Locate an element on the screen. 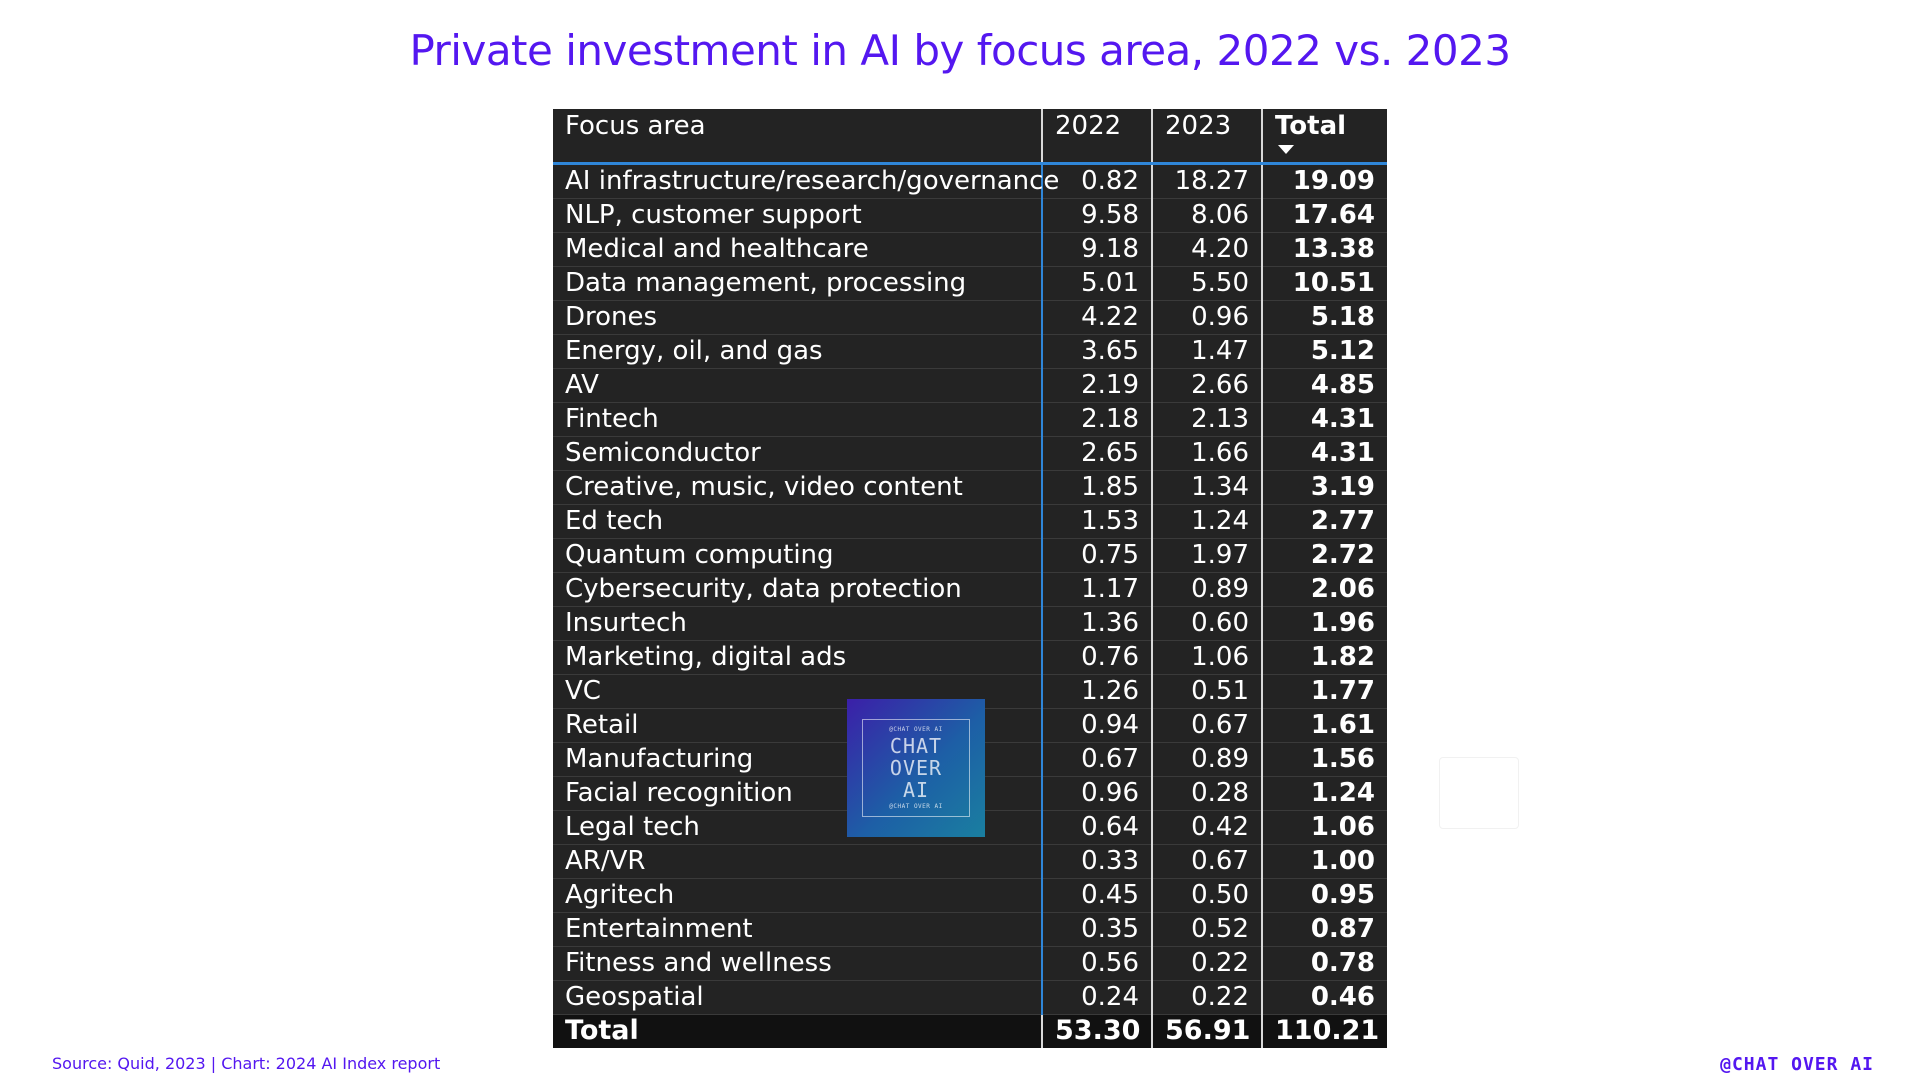  focus-area-cell: Fitness and wellness is located at coordinates (797, 963).